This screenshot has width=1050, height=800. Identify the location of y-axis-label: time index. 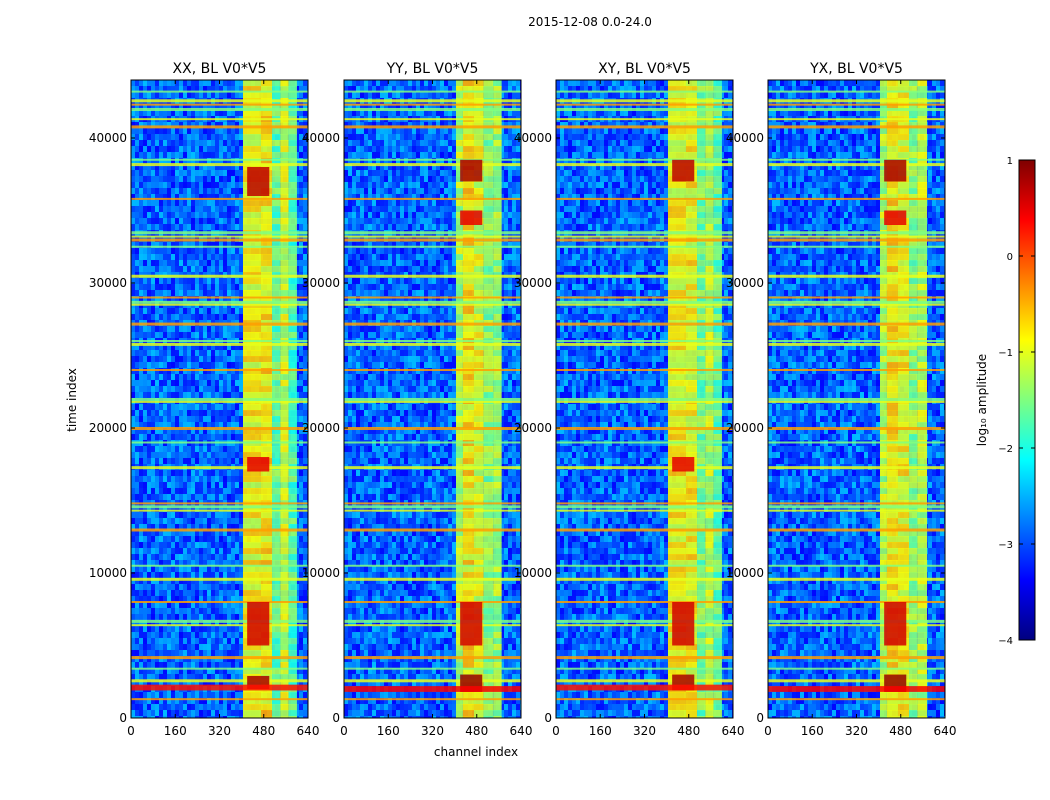
(72, 400).